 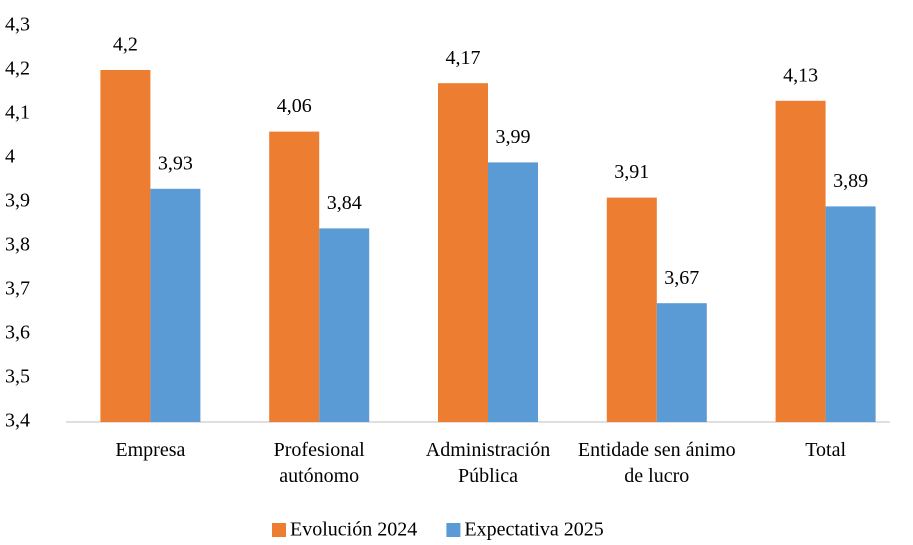 What do you see at coordinates (17, 201) in the screenshot?
I see `y-tick-label: 3,9` at bounding box center [17, 201].